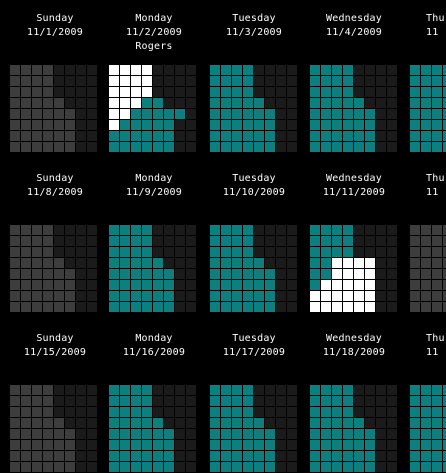 Image resolution: width=446 pixels, height=473 pixels. I want to click on day-cell: Sunday 11/1/2009, so click(55, 26).